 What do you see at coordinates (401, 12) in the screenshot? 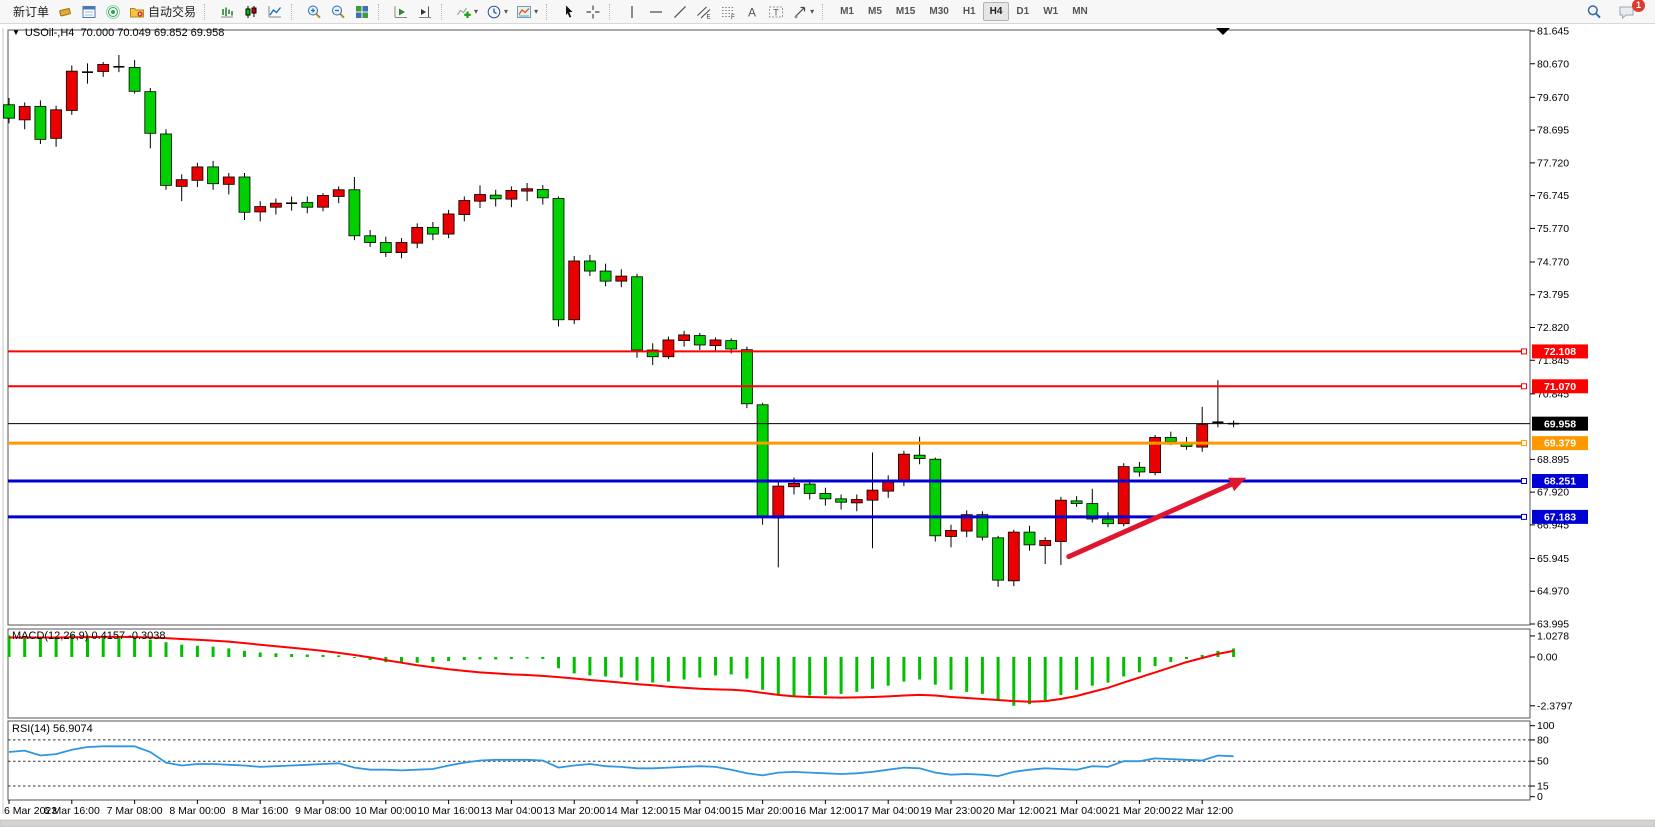
I see `auto-scroll-icon` at bounding box center [401, 12].